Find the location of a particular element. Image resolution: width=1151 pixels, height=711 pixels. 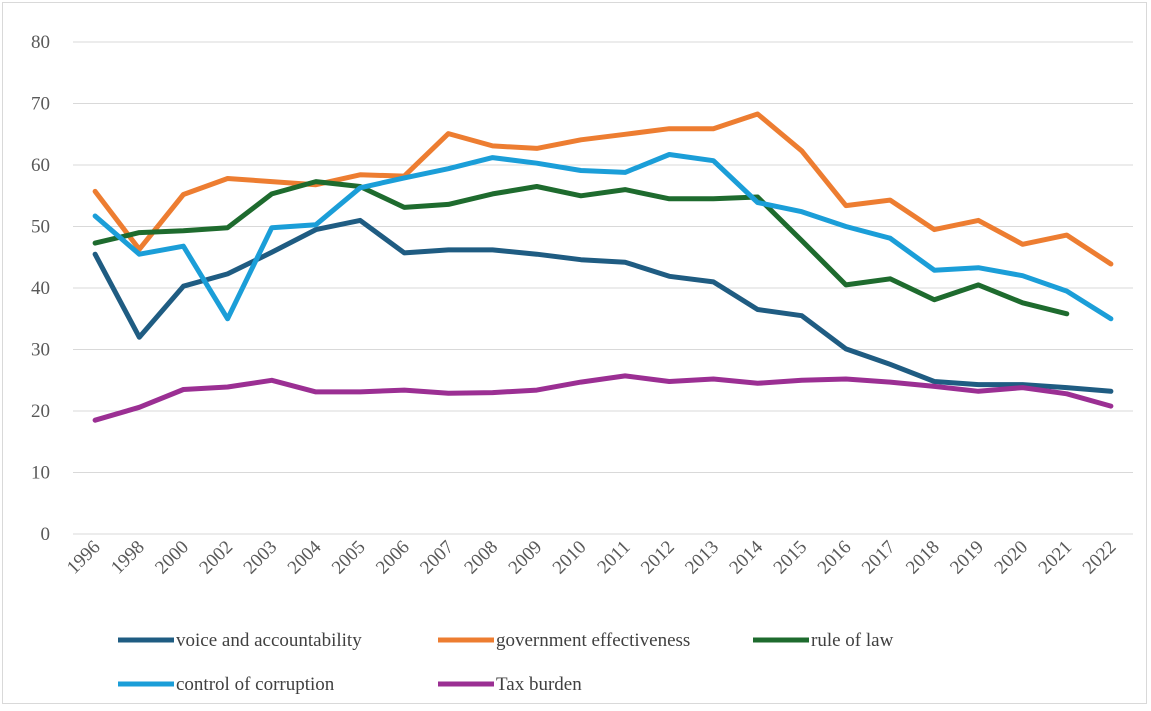

x-tick-label: 2005 is located at coordinates (349, 558).